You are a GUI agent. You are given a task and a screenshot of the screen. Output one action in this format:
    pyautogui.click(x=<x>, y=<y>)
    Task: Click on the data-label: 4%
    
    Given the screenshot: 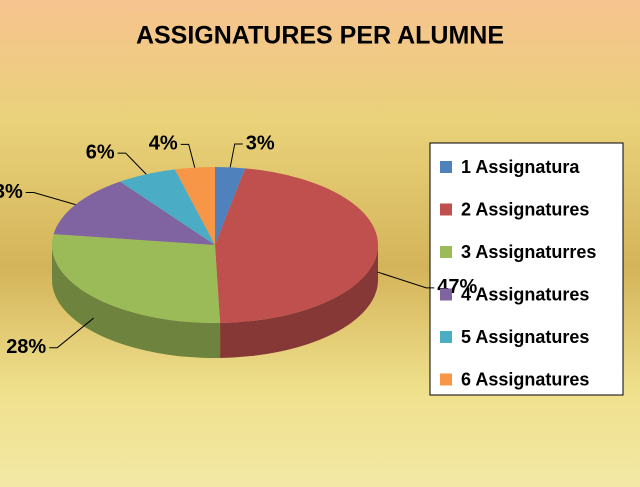 What is the action you would take?
    pyautogui.click(x=163, y=144)
    